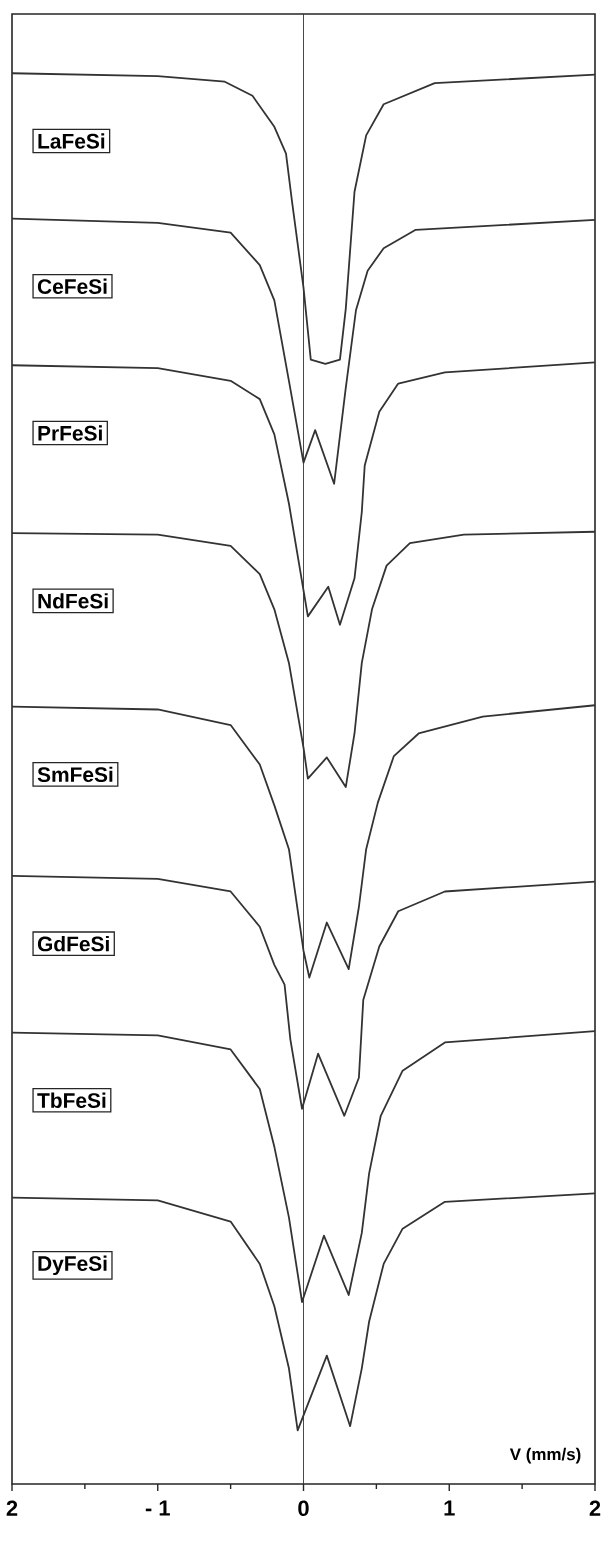 The height and width of the screenshot is (1543, 607). Describe the element at coordinates (72, 286) in the screenshot. I see `text: CeFeSi` at that location.